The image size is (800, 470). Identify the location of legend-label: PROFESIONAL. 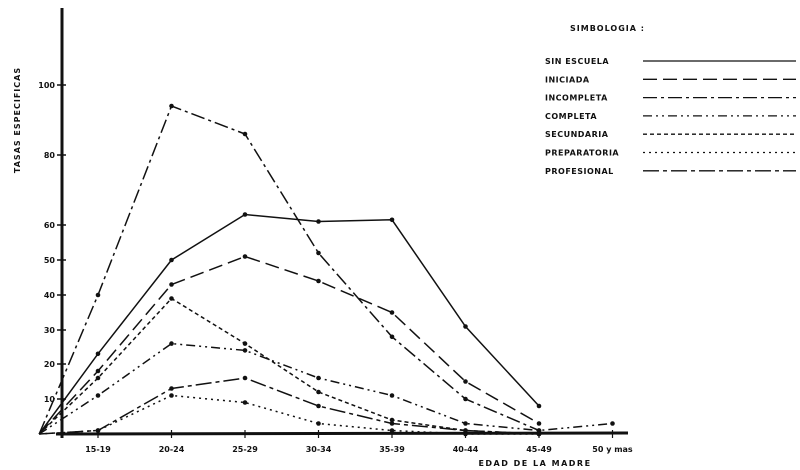
(579, 171).